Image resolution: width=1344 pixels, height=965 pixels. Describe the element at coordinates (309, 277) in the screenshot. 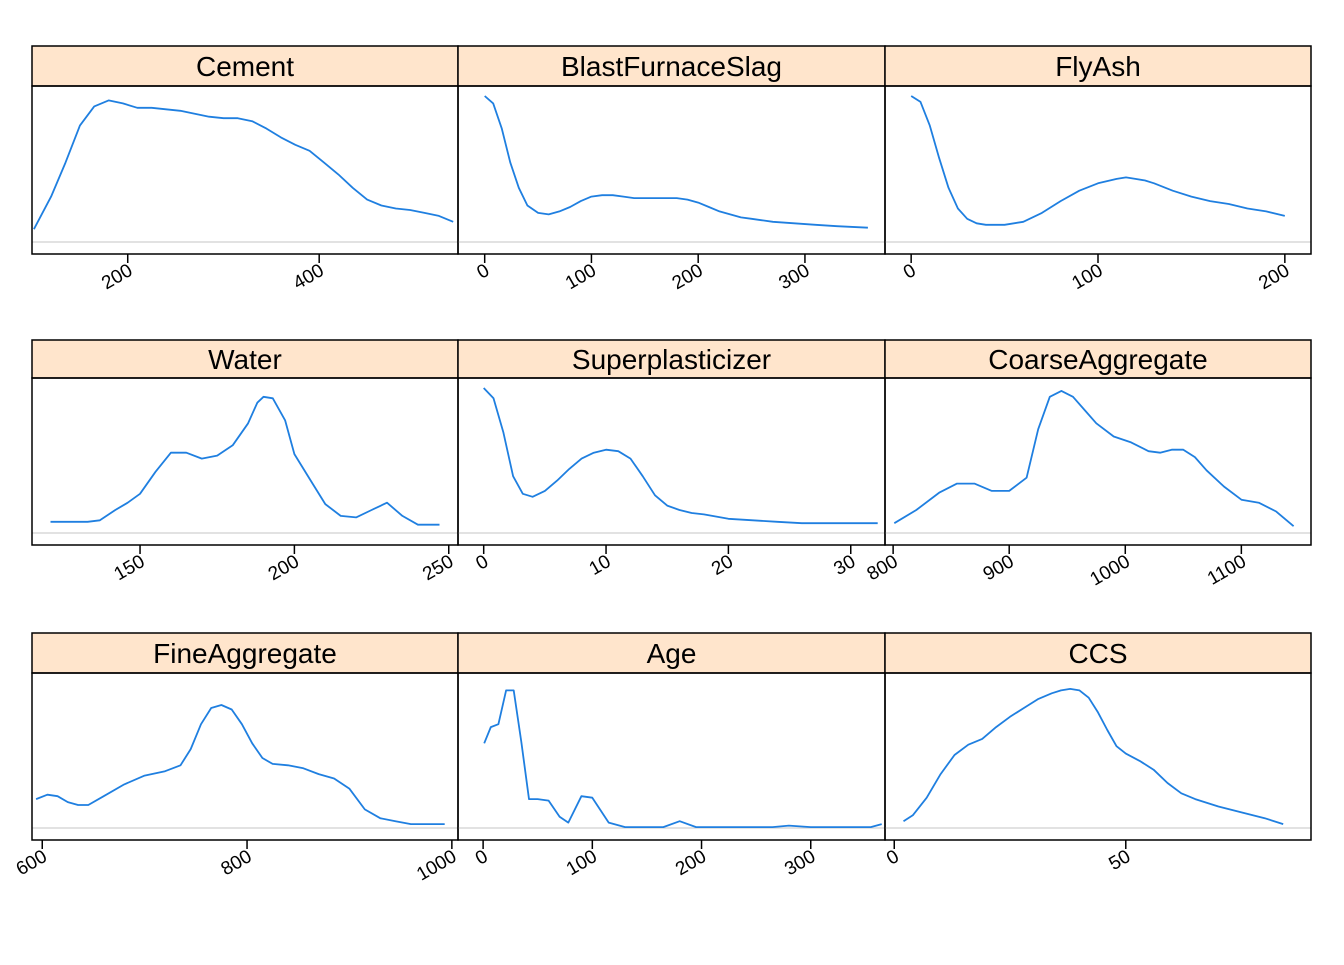

I see `x-tick-label-cement-400: 400` at that location.